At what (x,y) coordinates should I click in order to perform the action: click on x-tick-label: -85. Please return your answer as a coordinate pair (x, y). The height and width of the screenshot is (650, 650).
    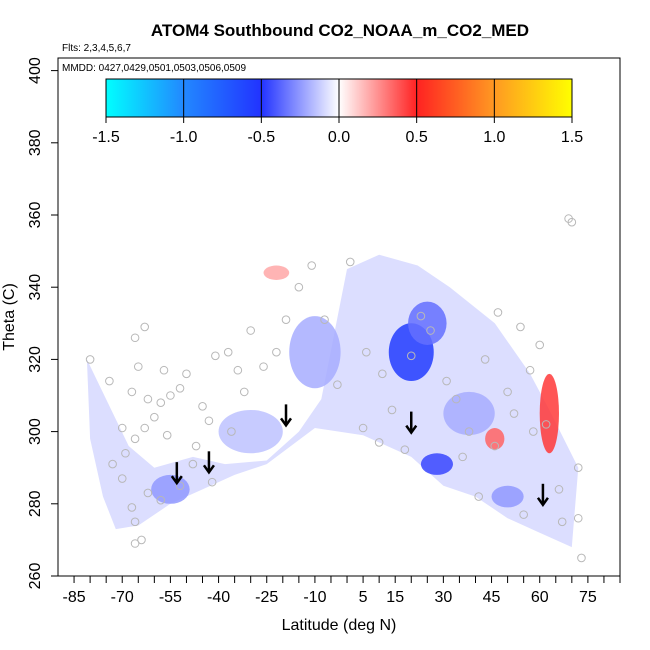
    Looking at the image, I should click on (73, 597).